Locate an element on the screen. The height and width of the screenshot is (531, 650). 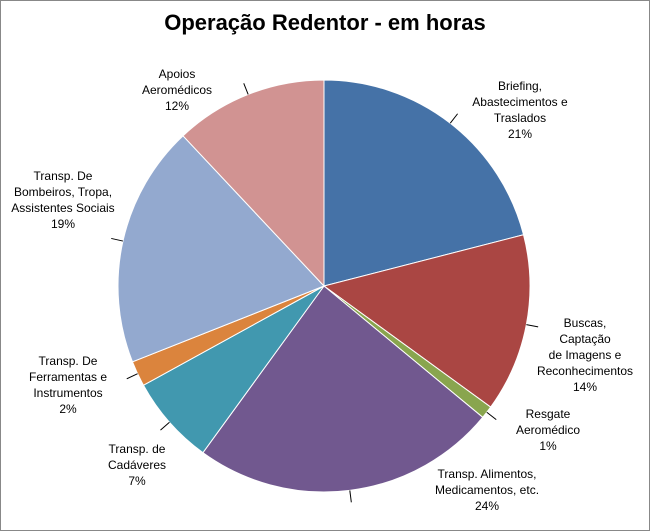
value-label: 14% is located at coordinates (585, 387).